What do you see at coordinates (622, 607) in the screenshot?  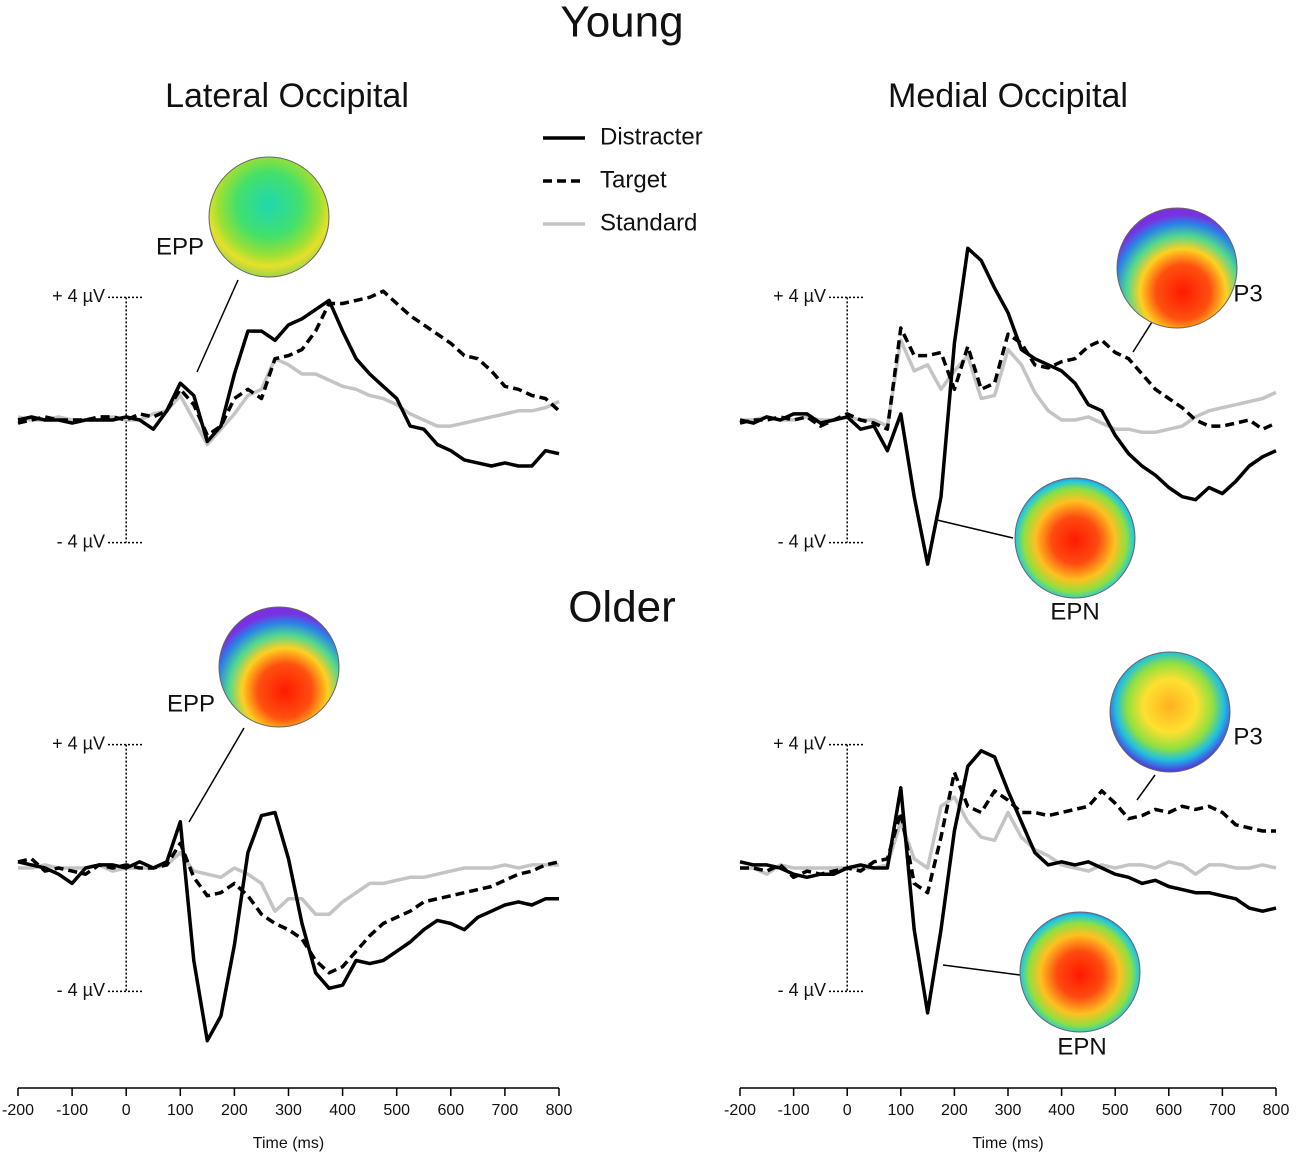 I see `group-heading: Older` at bounding box center [622, 607].